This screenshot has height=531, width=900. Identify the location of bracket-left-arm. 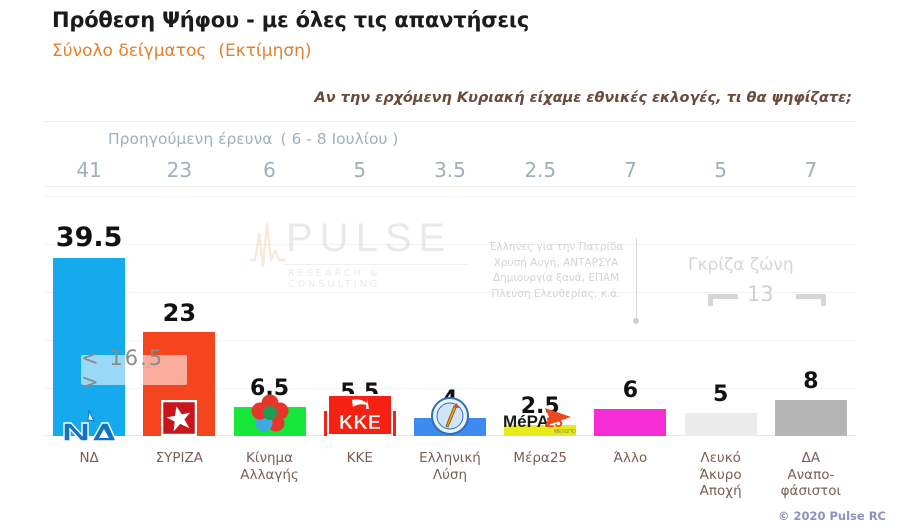
(723, 296).